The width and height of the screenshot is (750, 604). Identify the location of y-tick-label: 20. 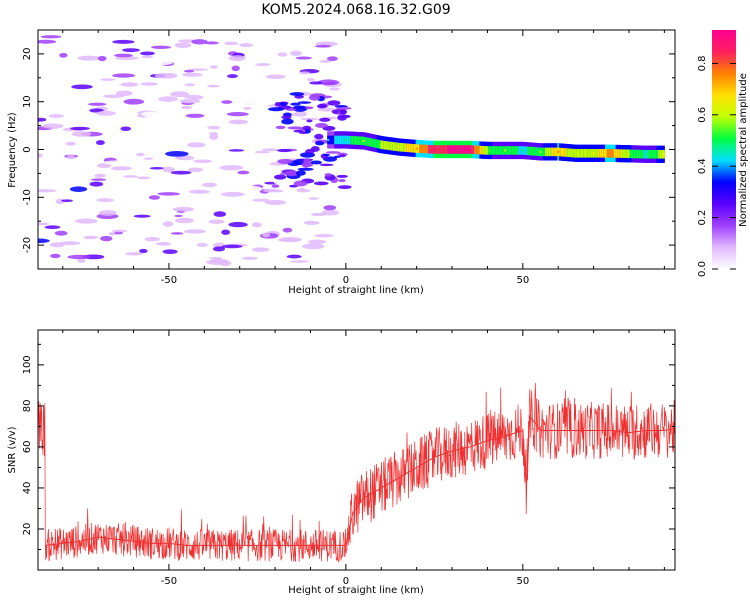
(27, 529).